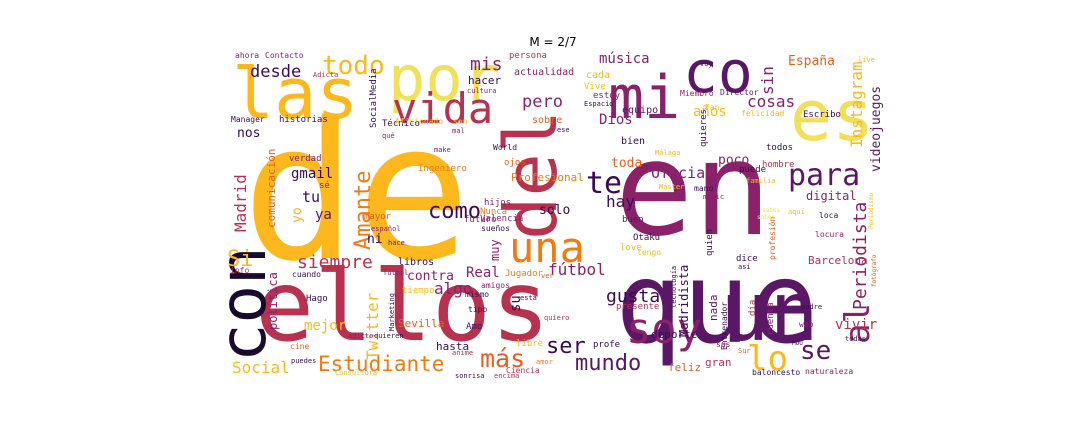 Image resolution: width=1080 pixels, height=432 pixels. I want to click on cloud-word: ojos, so click(515, 163).